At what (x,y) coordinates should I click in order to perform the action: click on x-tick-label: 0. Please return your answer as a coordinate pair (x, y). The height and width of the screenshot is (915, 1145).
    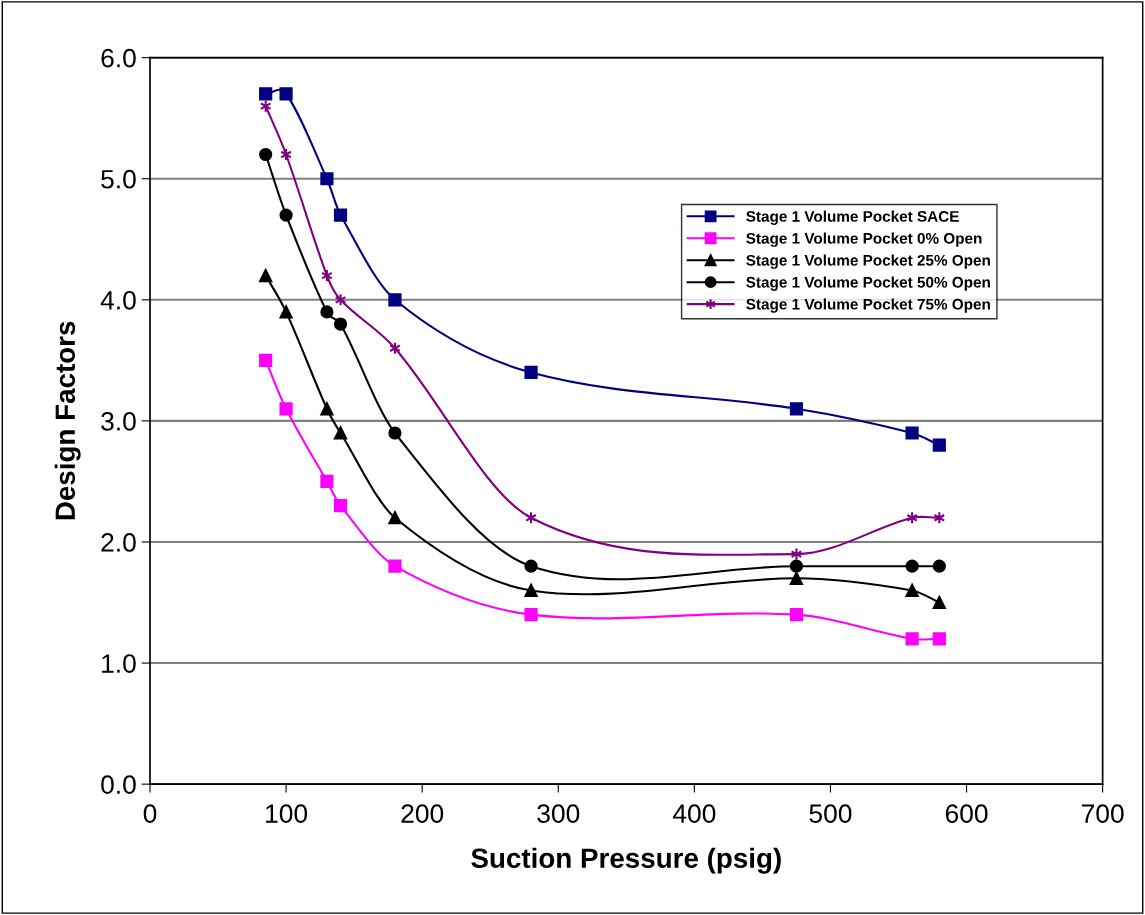
    Looking at the image, I should click on (150, 813).